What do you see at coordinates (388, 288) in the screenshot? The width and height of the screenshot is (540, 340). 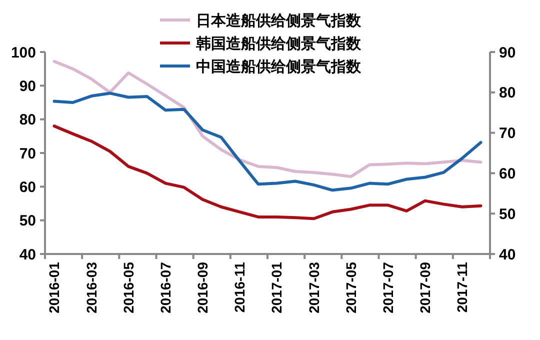 I see `x-tick-label: 2017-07` at bounding box center [388, 288].